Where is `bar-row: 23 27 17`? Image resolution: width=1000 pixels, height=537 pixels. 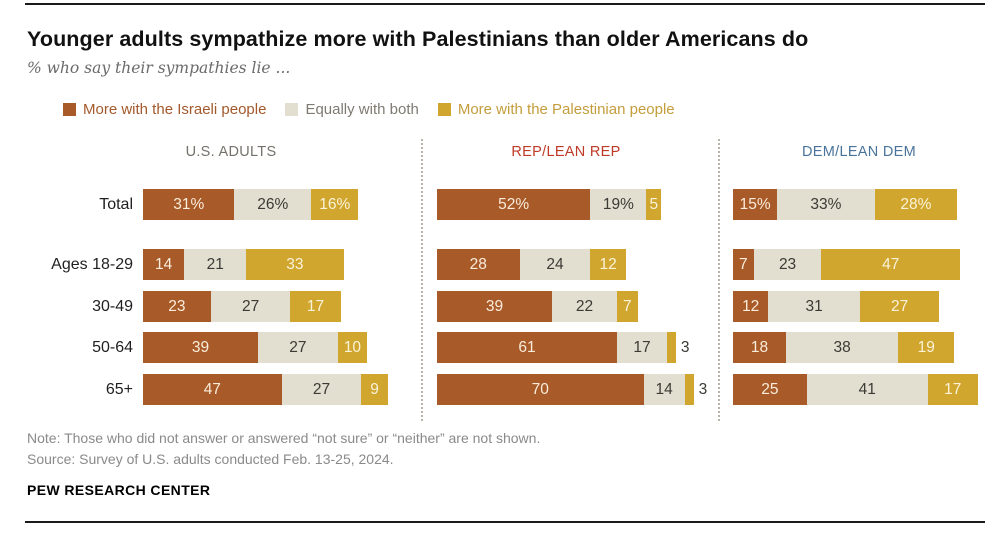
bar-row: 23 27 17 is located at coordinates (242, 306).